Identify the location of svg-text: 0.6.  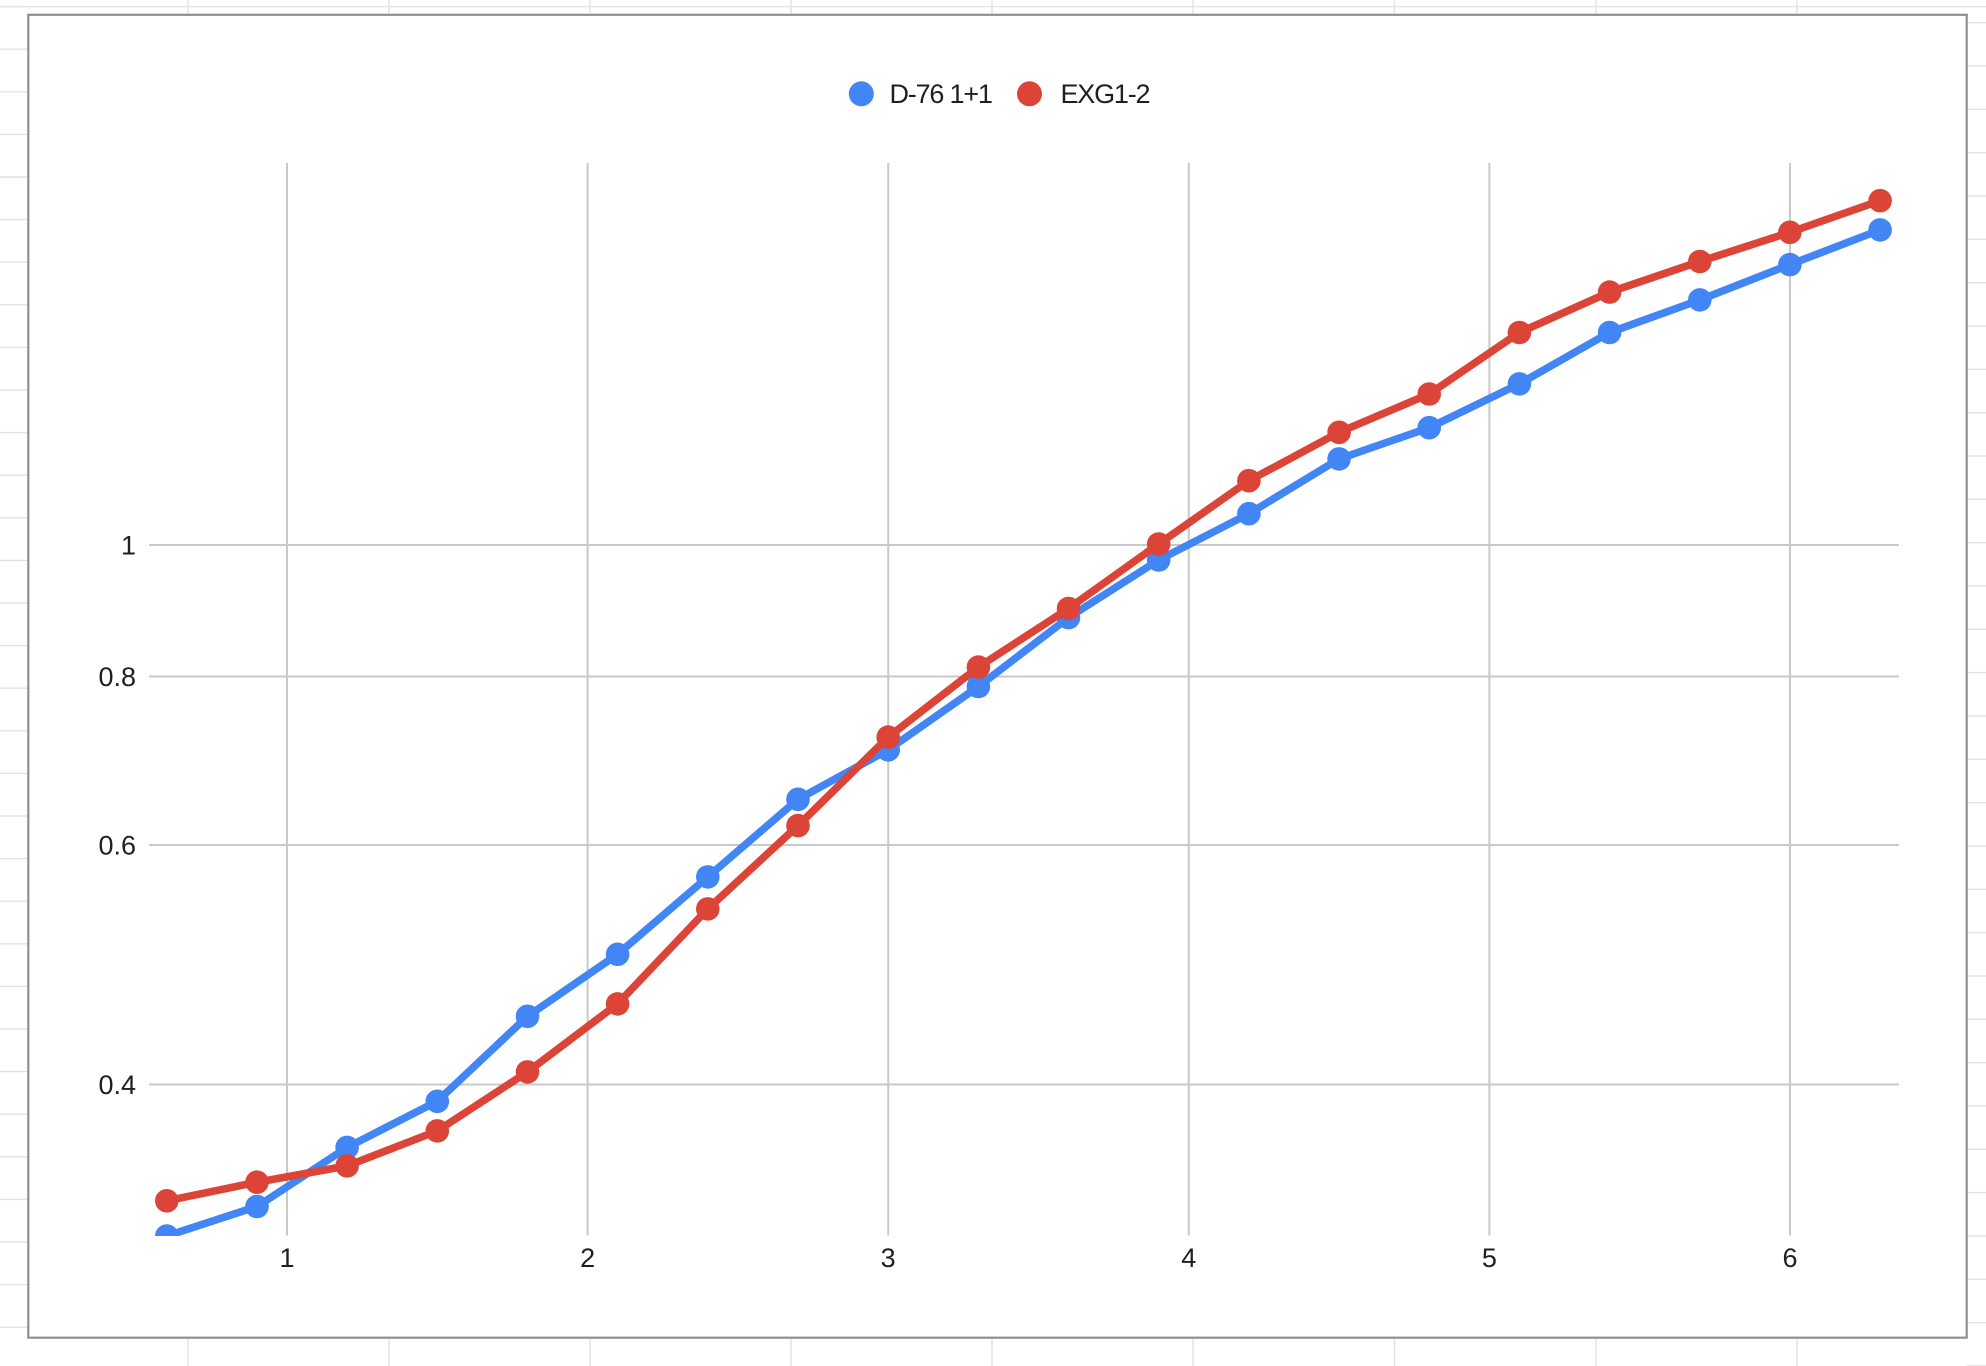
(117, 845).